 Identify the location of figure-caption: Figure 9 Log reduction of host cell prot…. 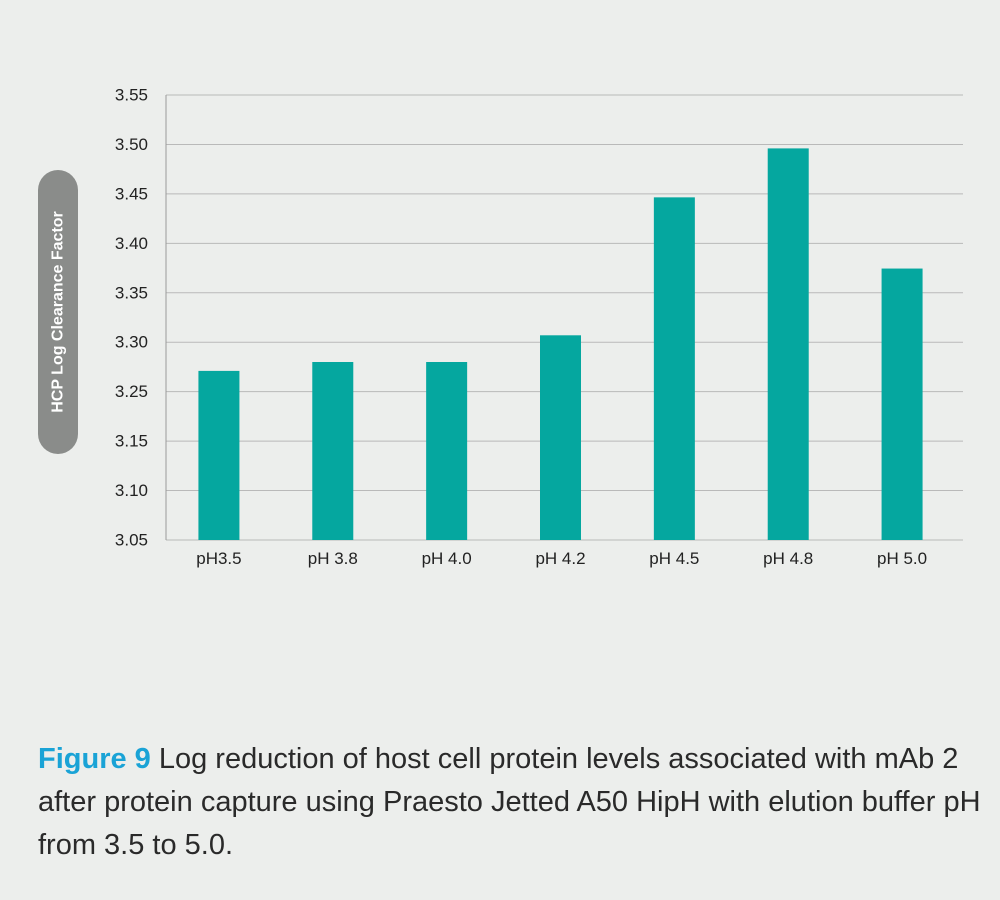
(510, 802).